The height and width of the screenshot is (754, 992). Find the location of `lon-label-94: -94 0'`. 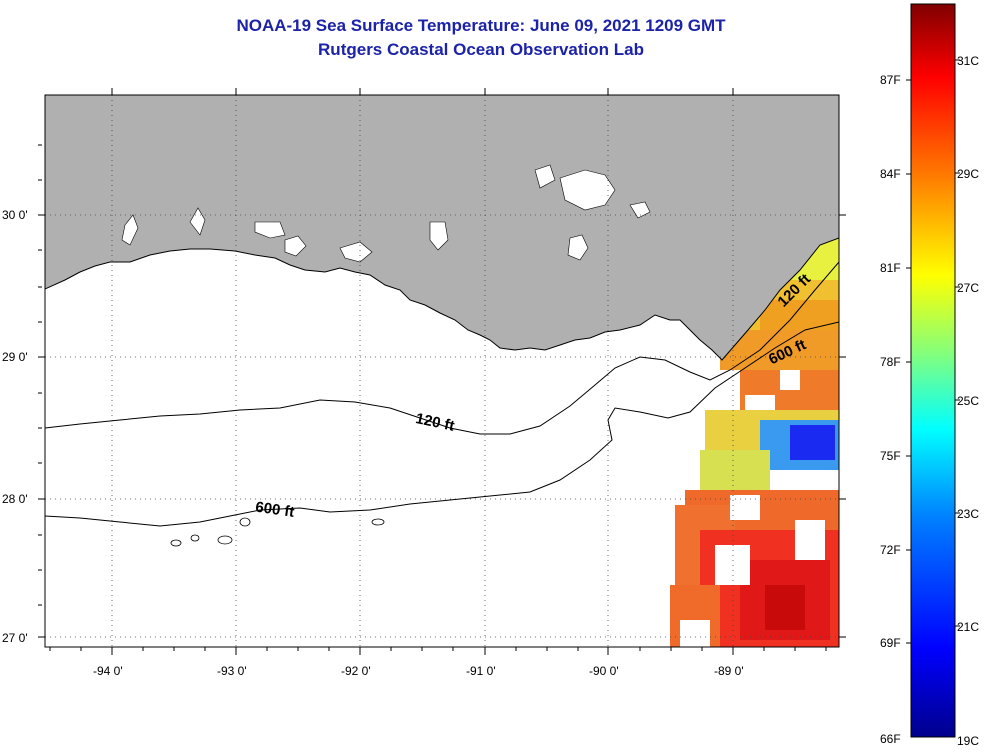

lon-label-94: -94 0' is located at coordinates (108, 671).